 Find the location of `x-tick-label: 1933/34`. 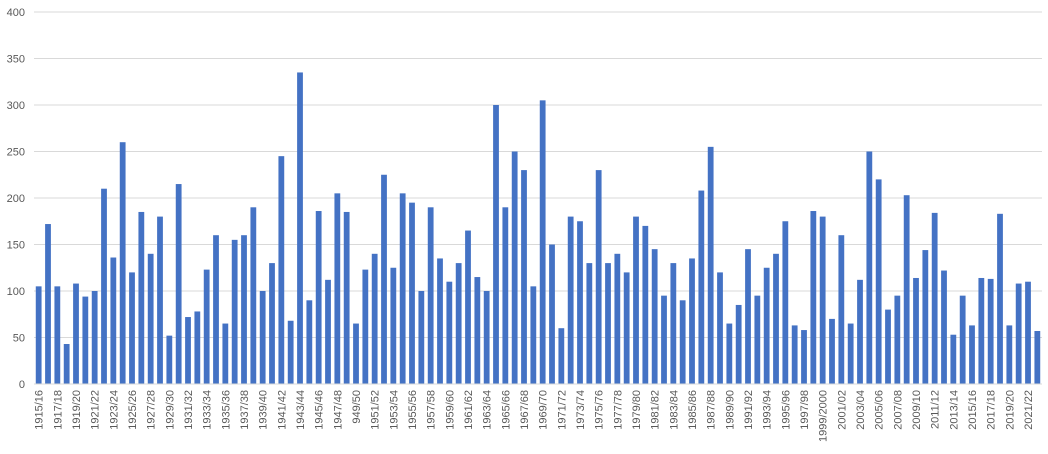

x-tick-label: 1933/34 is located at coordinates (208, 410).